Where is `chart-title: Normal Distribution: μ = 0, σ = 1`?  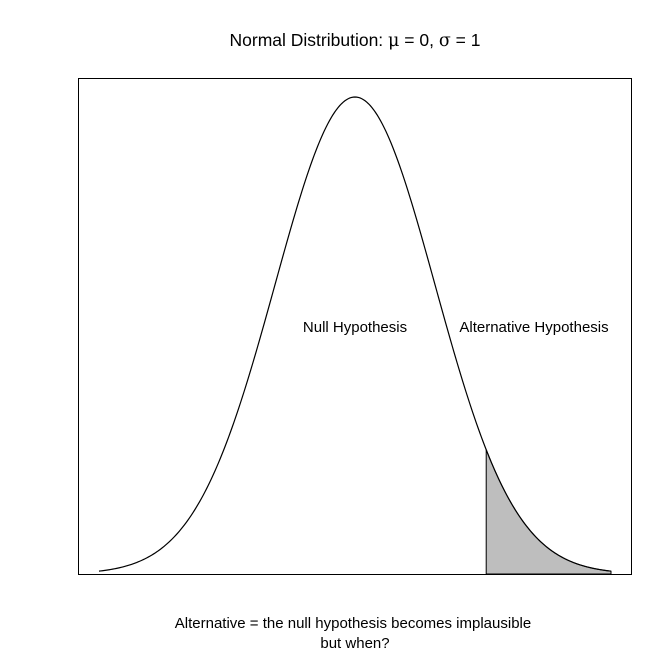
chart-title: Normal Distribution: μ = 0, σ = 1 is located at coordinates (355, 40).